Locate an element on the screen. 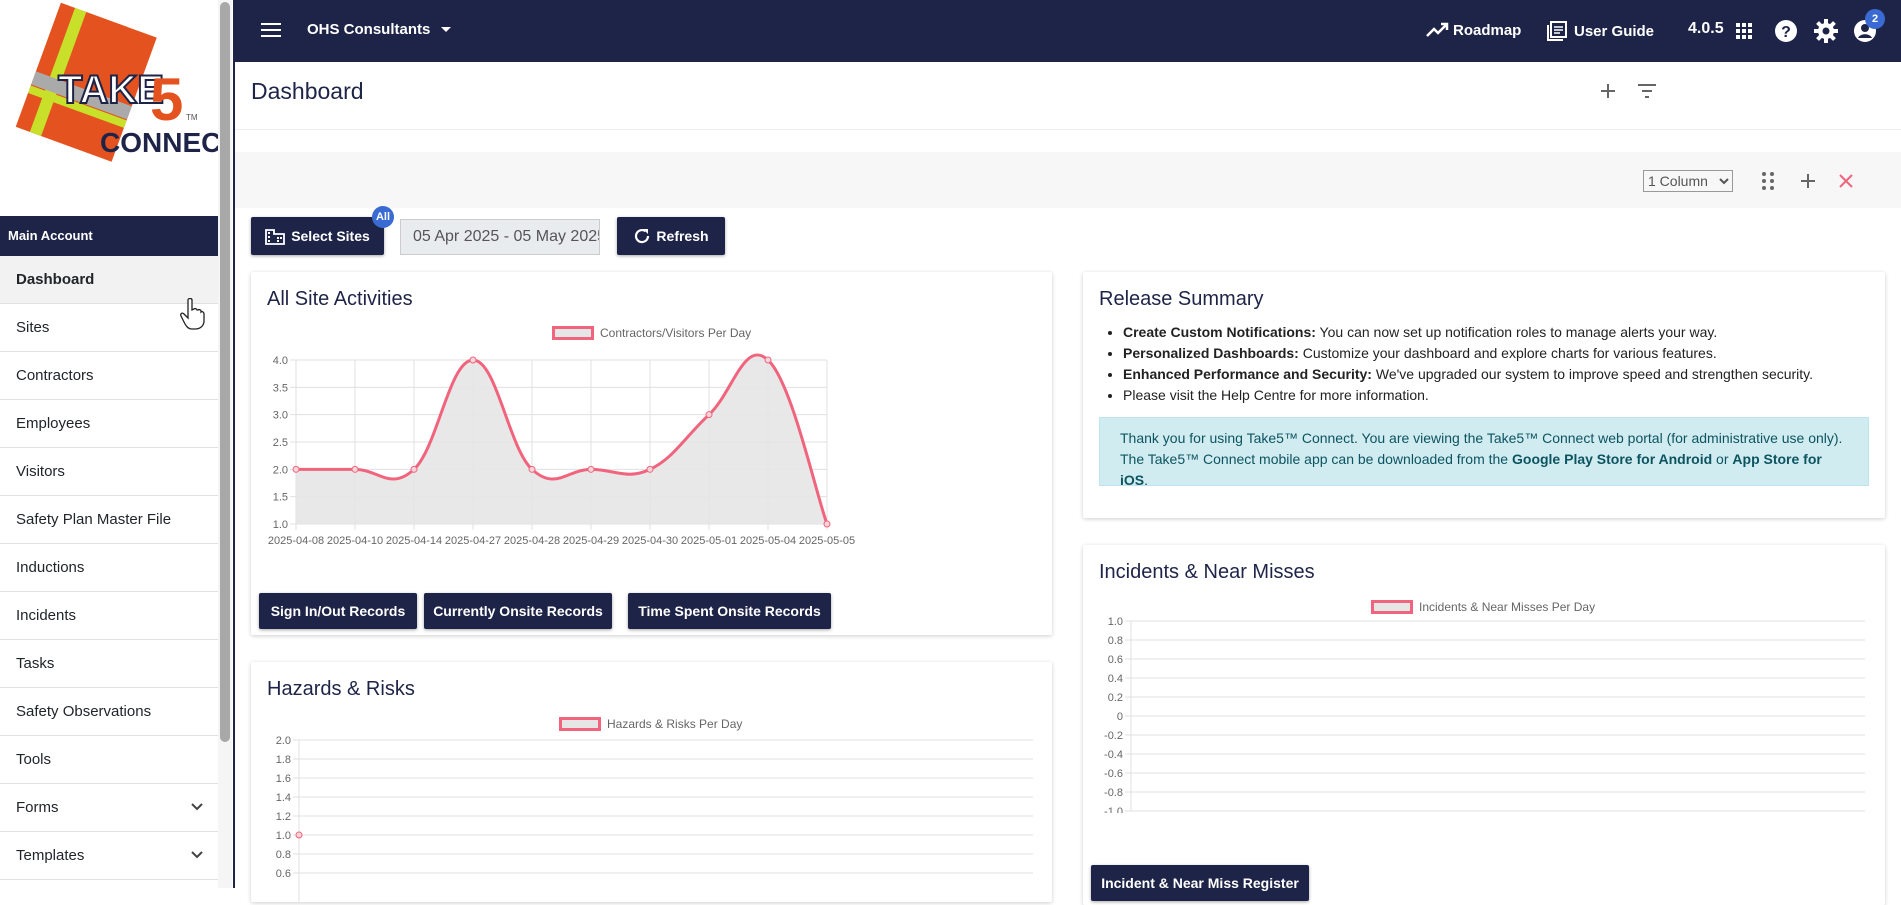  sidebar-item-tools: Tools is located at coordinates (111, 760).